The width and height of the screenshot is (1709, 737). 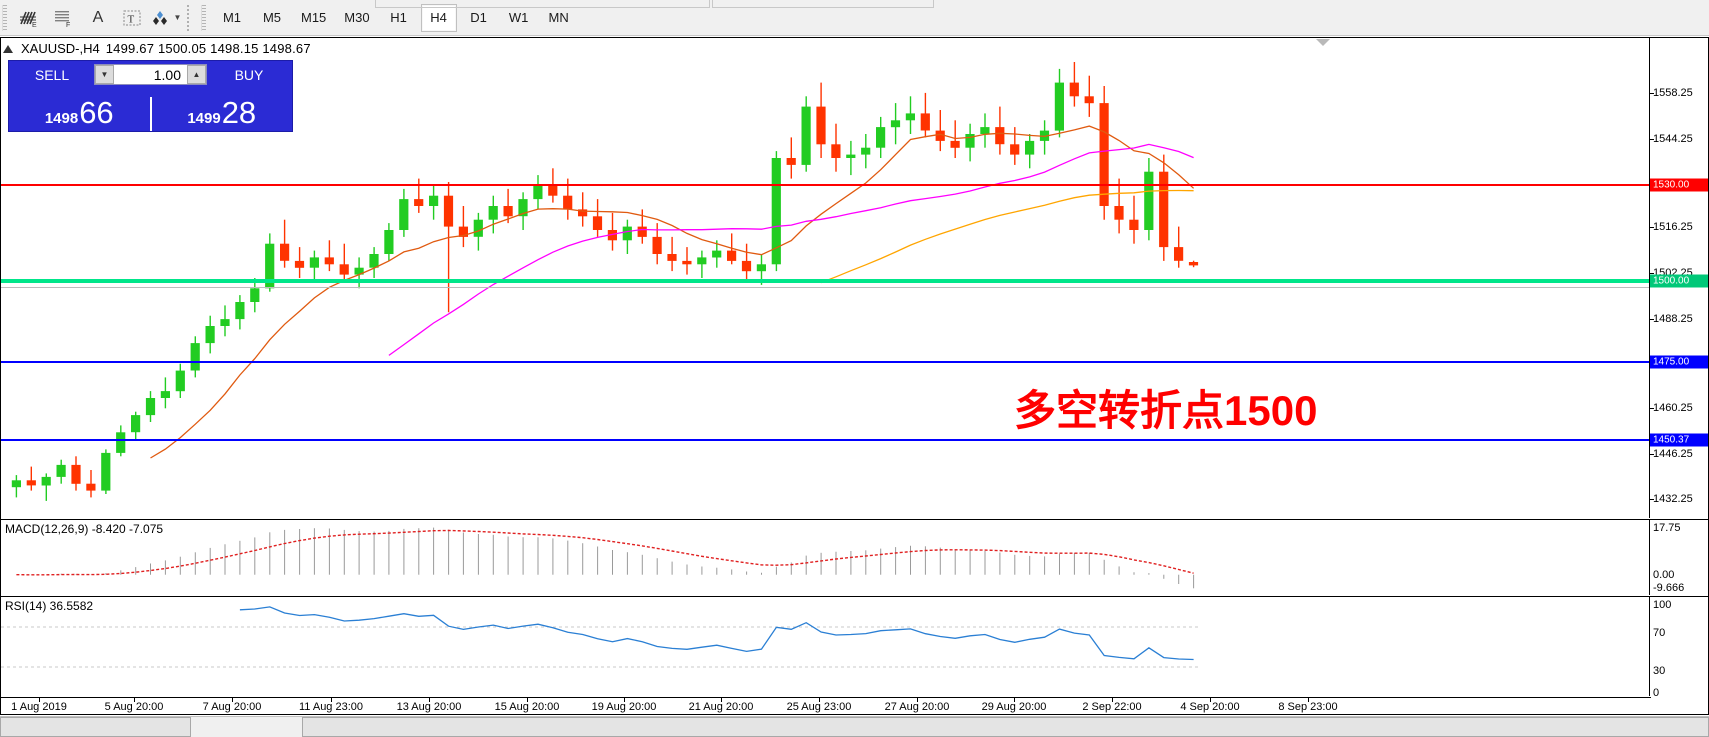 What do you see at coordinates (8, 48) in the screenshot?
I see `expand-triangle-icon` at bounding box center [8, 48].